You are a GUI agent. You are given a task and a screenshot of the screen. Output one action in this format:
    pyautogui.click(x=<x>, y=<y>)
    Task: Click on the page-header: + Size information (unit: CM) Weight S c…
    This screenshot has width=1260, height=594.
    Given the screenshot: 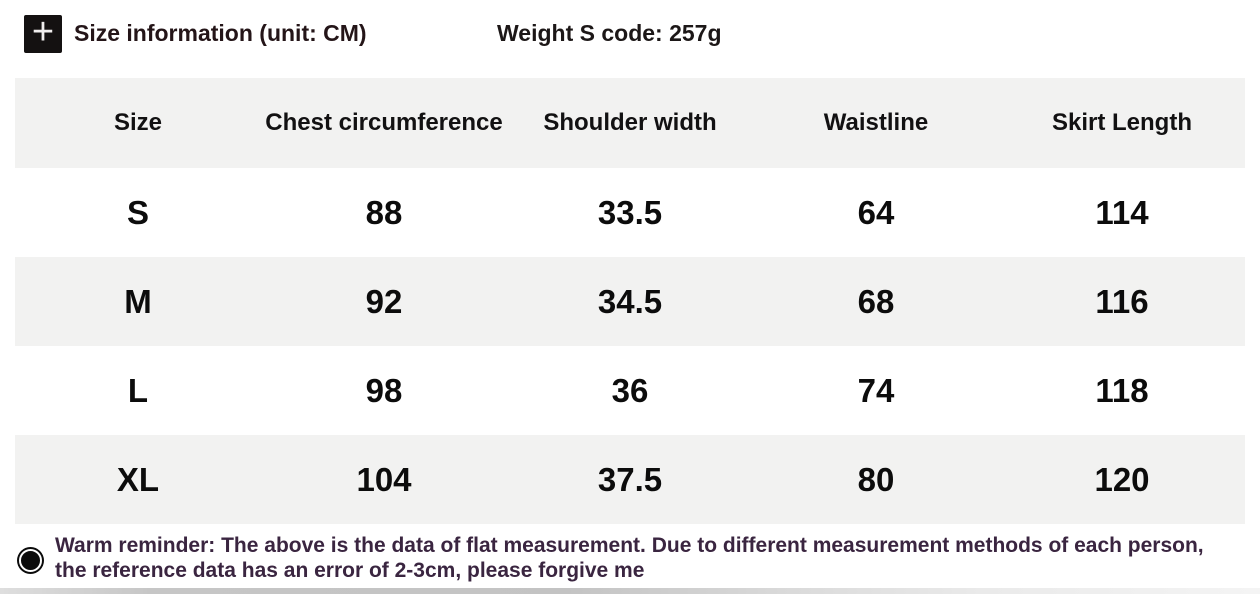 What is the action you would take?
    pyautogui.click(x=630, y=35)
    